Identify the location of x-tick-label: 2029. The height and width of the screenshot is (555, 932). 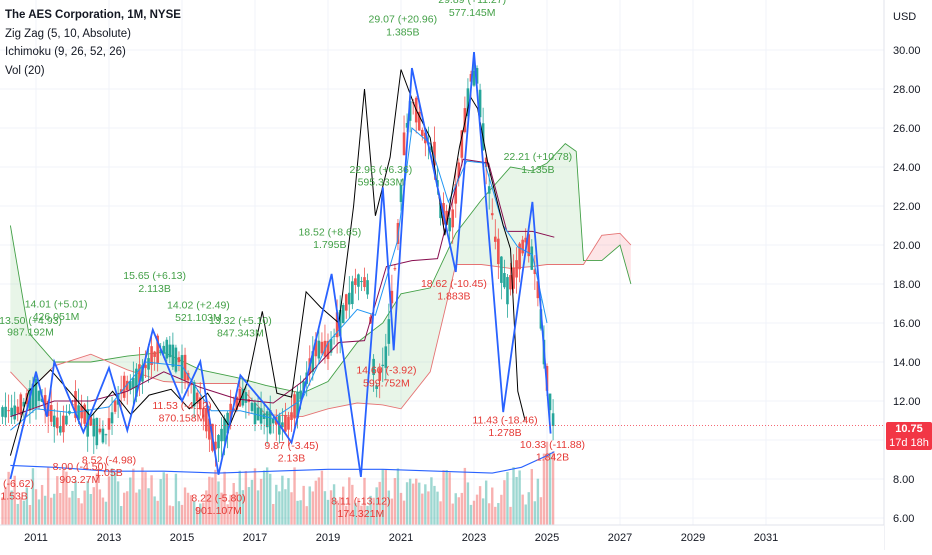
(693, 538).